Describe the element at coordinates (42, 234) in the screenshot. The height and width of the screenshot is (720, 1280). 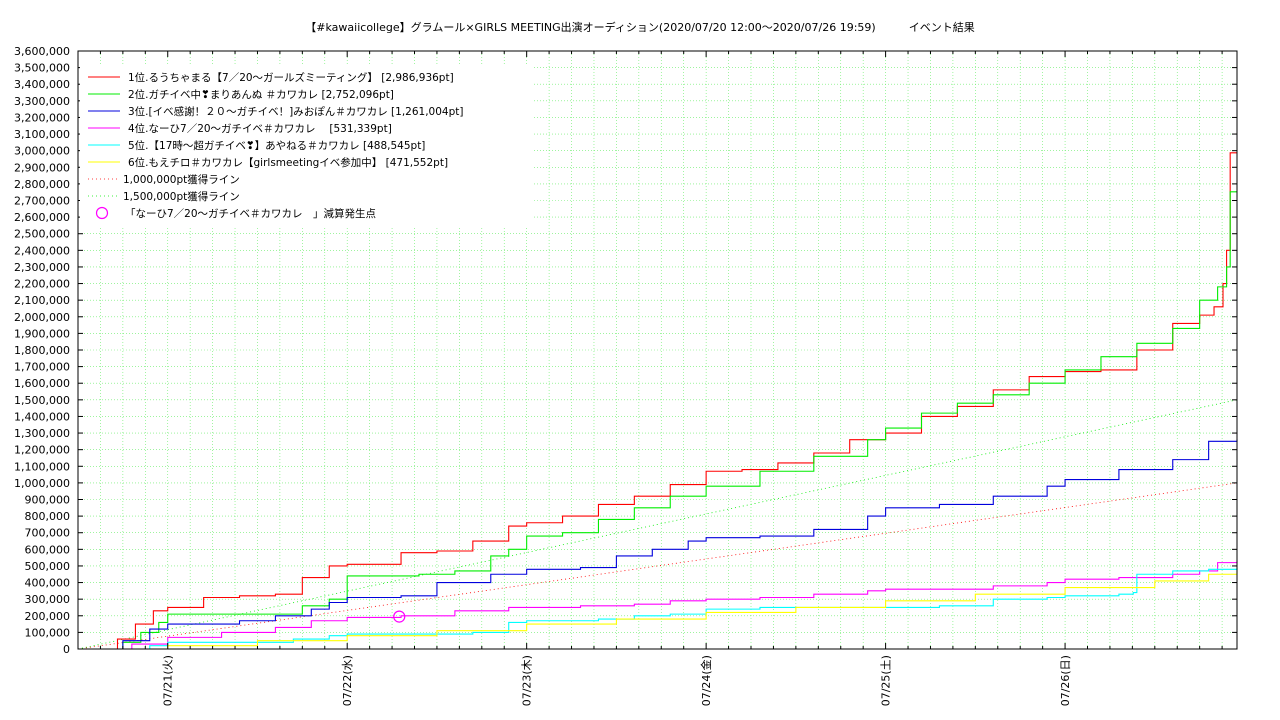
I see `y-tick-label: 2,500,000` at that location.